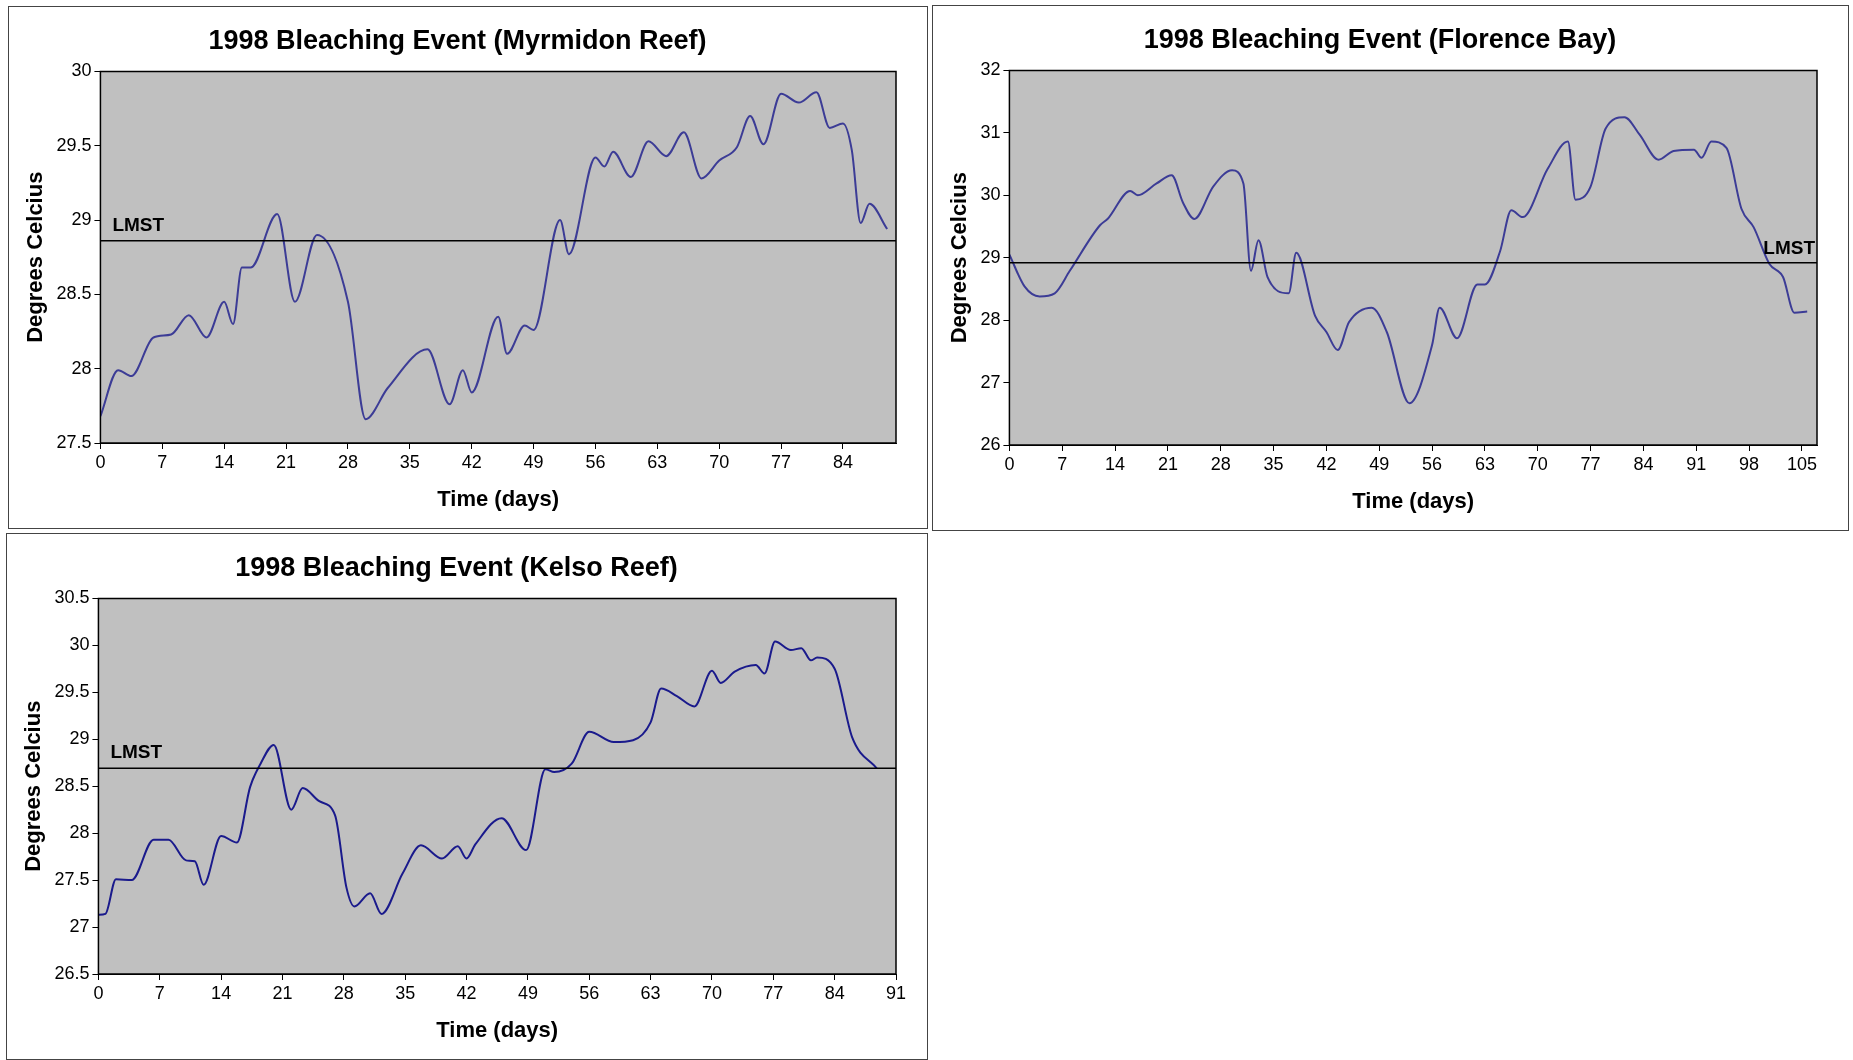 The width and height of the screenshot is (1853, 1060). I want to click on x-tick-label: 98, so click(1749, 463).